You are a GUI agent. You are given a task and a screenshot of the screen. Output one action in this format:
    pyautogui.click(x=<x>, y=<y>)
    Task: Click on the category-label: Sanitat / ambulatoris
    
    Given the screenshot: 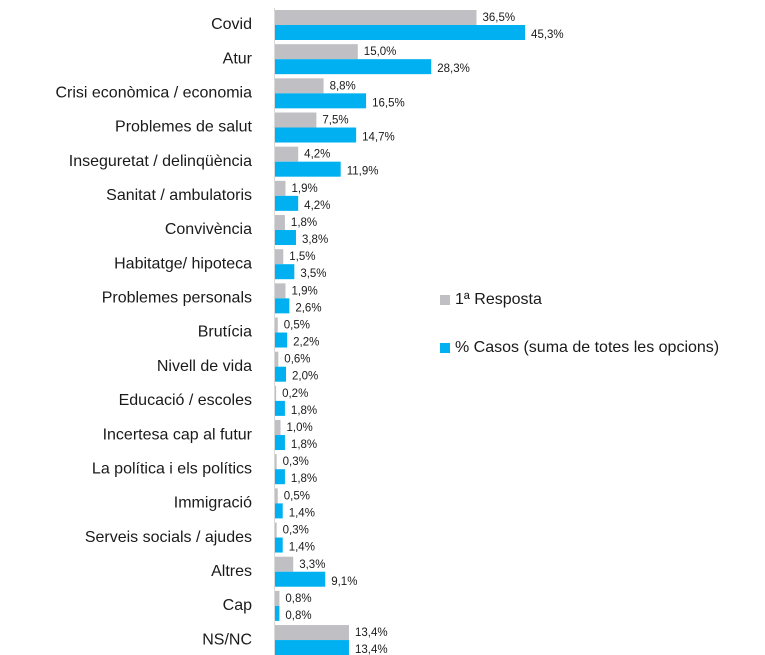 What is the action you would take?
    pyautogui.click(x=179, y=195)
    